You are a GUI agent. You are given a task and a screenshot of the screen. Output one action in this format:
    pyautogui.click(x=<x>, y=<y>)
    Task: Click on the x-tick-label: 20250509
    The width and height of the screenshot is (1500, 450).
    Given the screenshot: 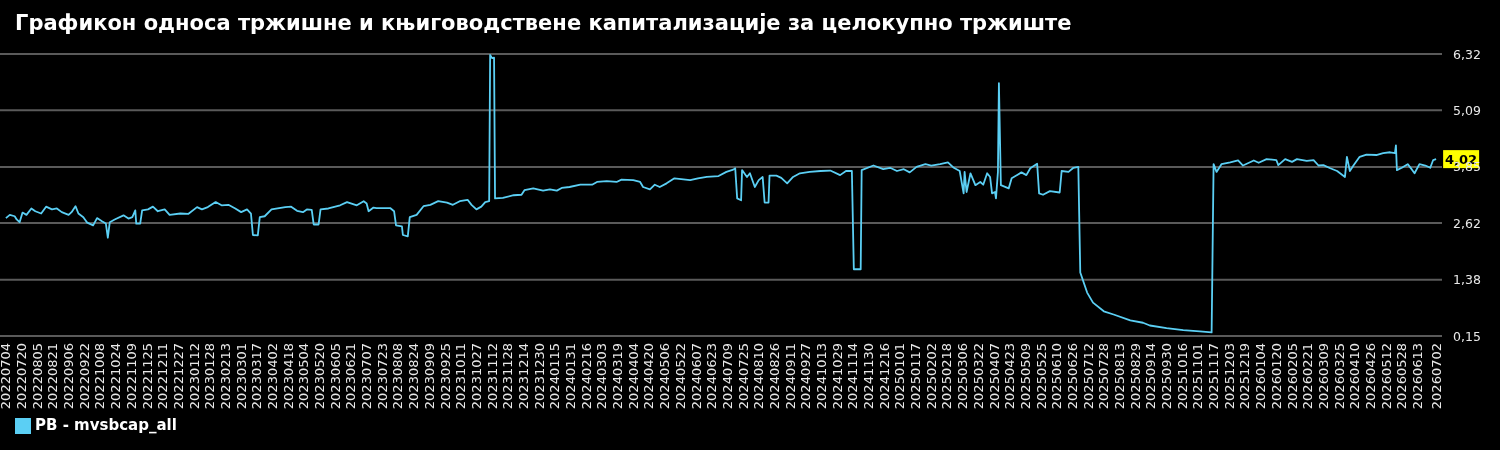 What is the action you would take?
    pyautogui.click(x=1025, y=376)
    